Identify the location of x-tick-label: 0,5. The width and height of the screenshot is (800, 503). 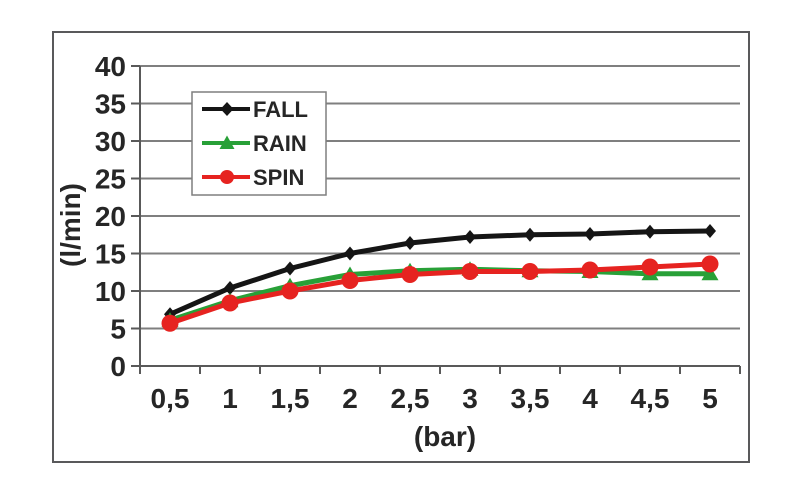
(170, 398).